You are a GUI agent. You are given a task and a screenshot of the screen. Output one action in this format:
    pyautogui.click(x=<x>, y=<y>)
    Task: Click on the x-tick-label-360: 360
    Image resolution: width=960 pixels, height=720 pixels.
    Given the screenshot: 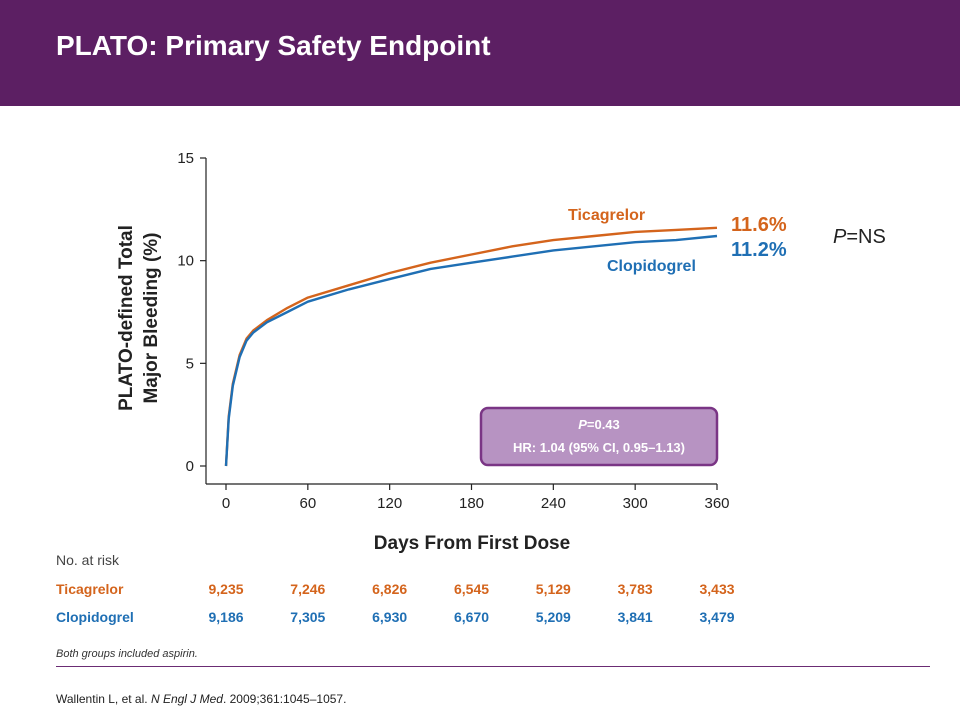 What is the action you would take?
    pyautogui.click(x=716, y=503)
    